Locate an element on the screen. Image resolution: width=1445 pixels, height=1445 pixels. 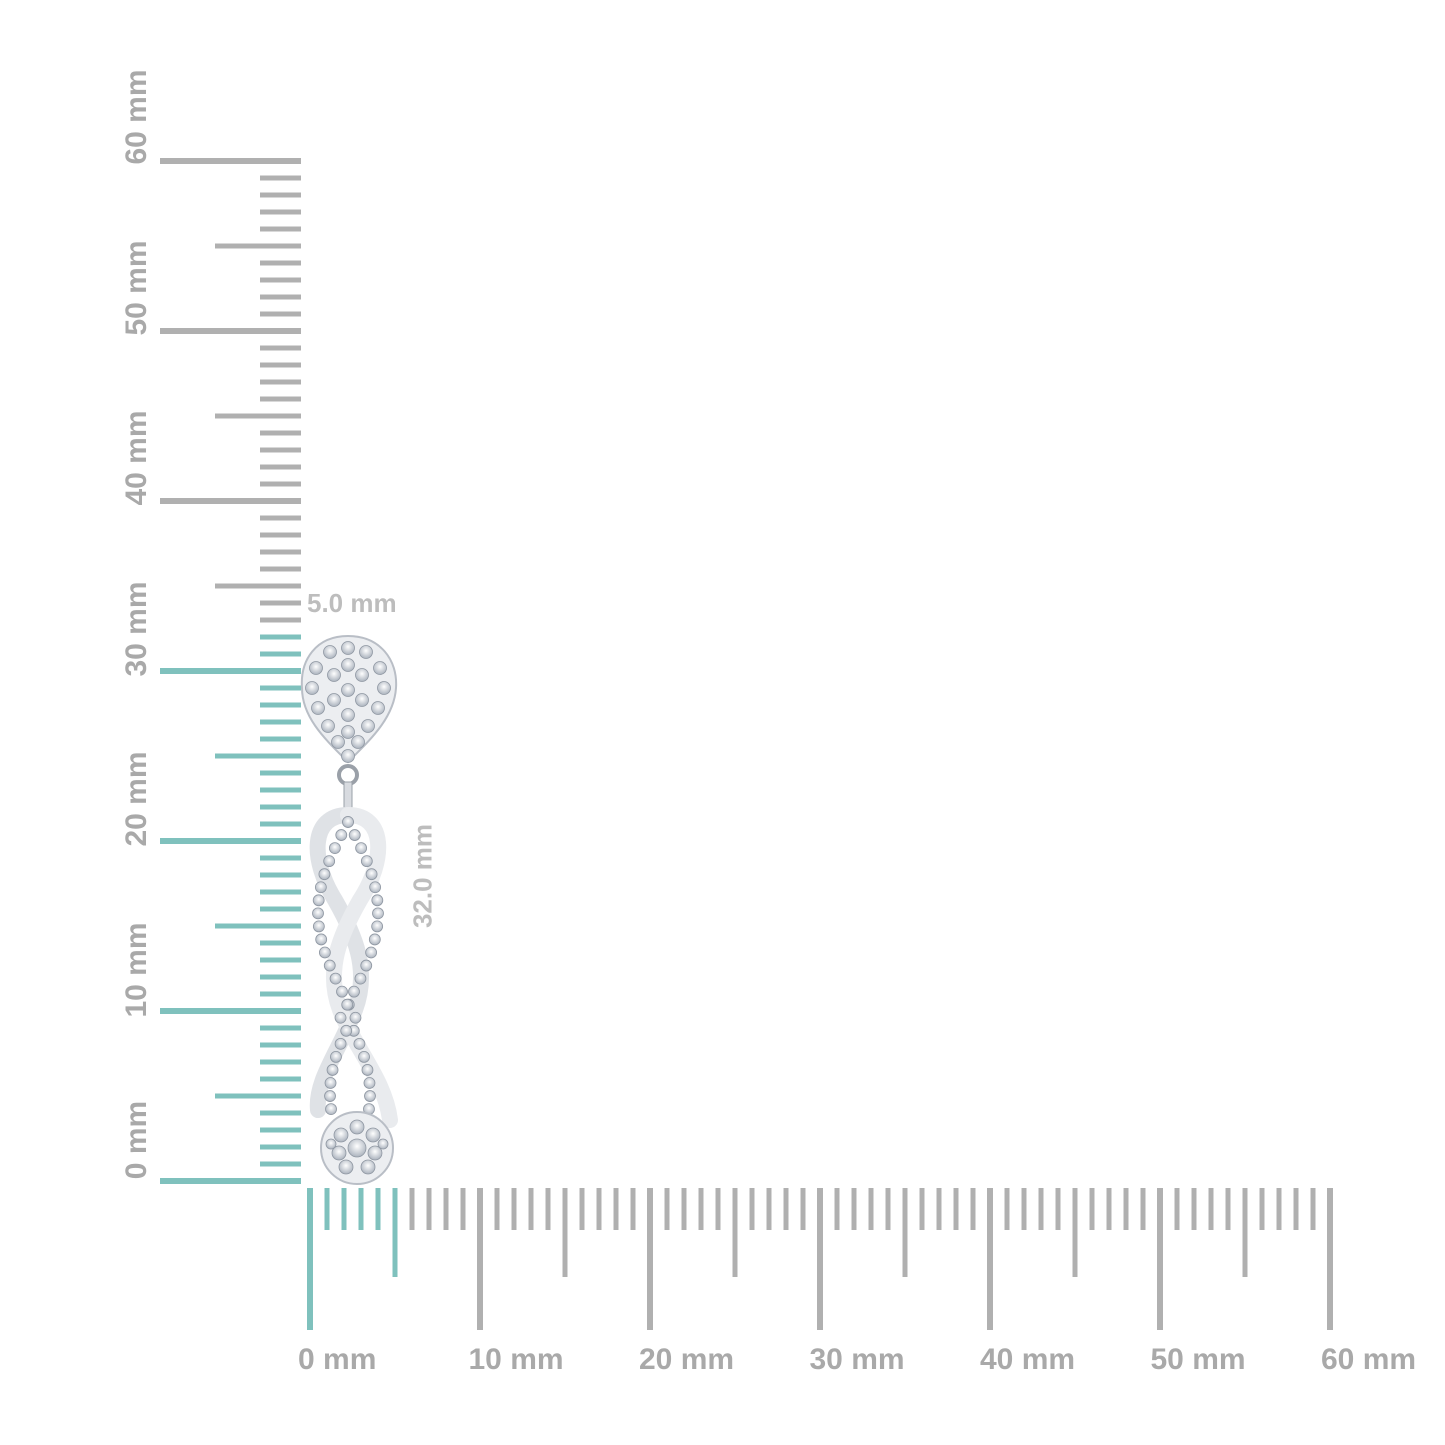
horizontal-ruler is located at coordinates (820, 1259).